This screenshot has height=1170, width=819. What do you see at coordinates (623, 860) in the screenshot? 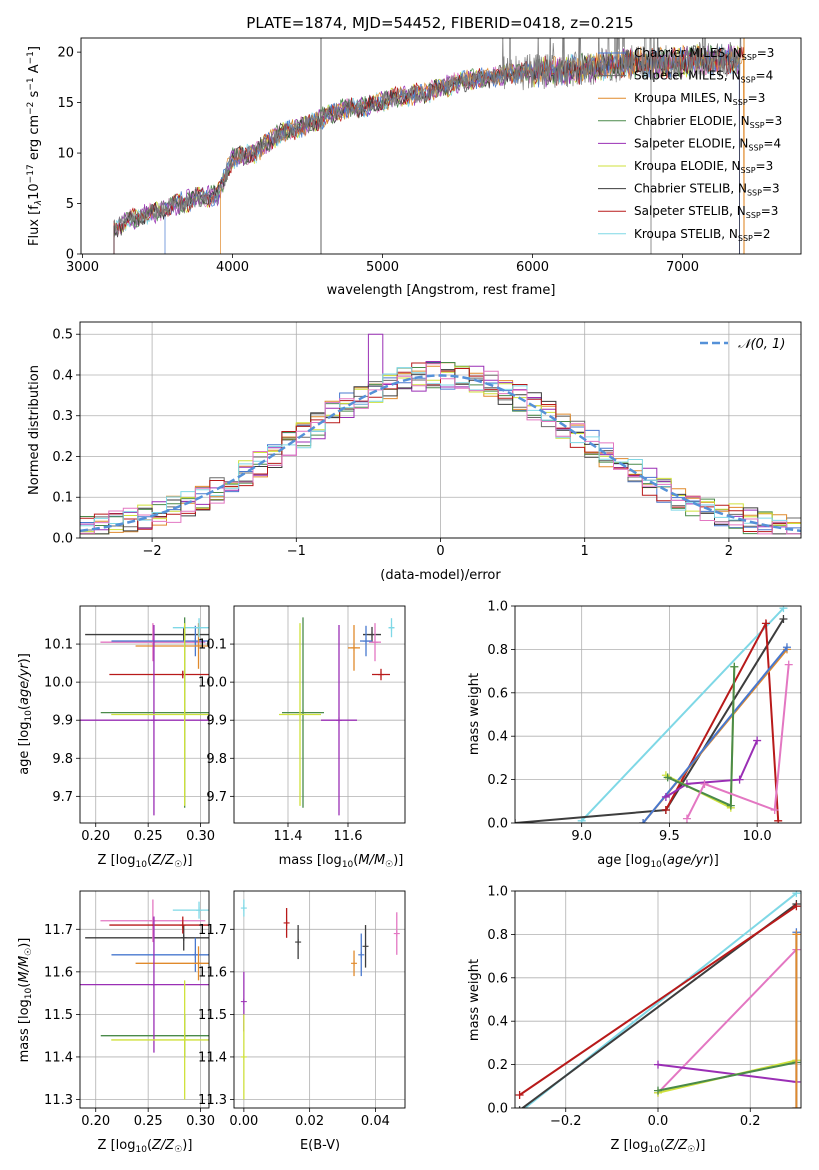
I see `label-part: age [log` at bounding box center [623, 860].